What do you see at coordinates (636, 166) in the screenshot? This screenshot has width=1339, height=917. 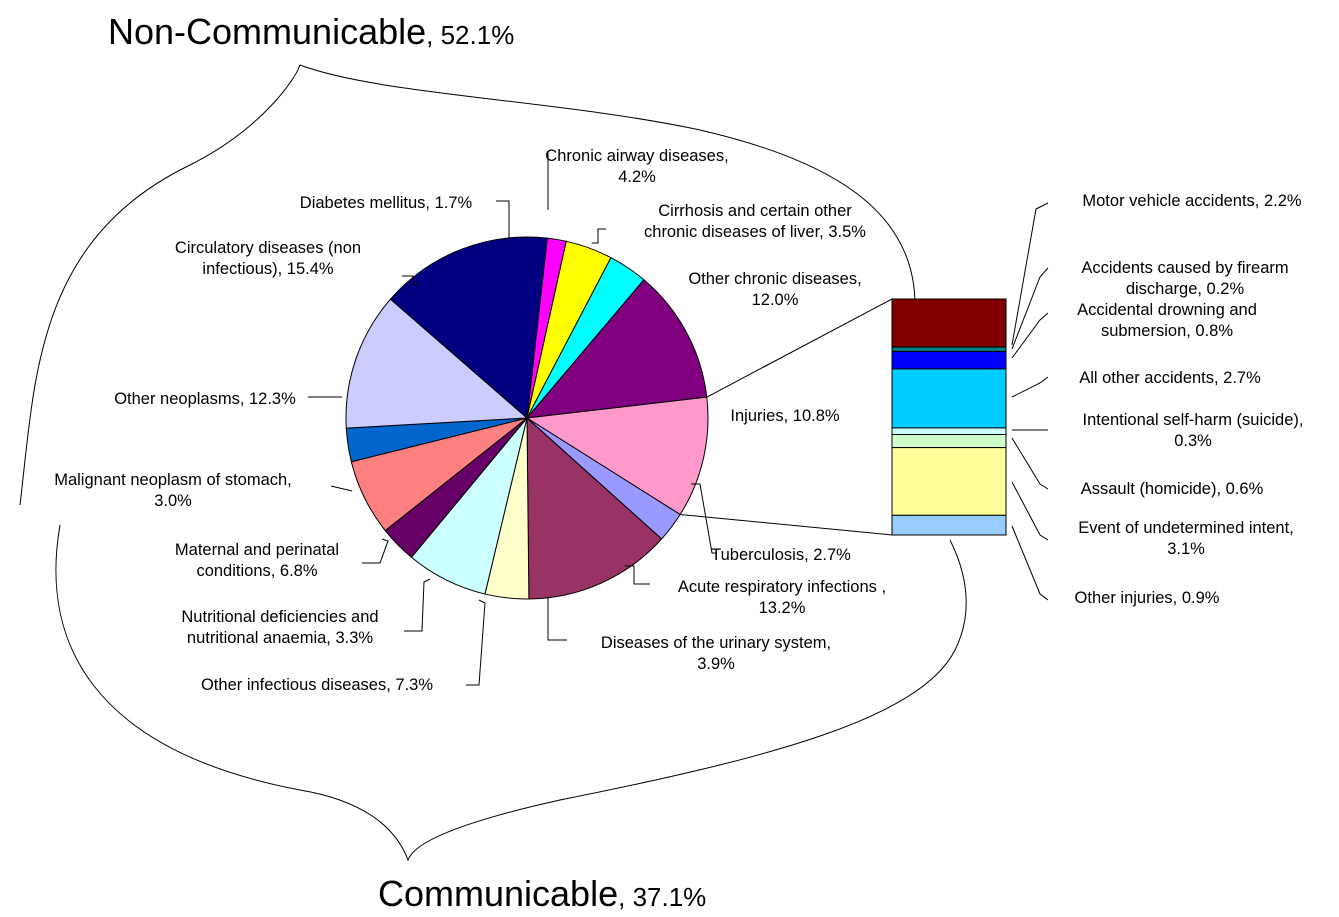 I see `chart_data.pie-label-1: Chronic airway diseases, 4.2%` at bounding box center [636, 166].